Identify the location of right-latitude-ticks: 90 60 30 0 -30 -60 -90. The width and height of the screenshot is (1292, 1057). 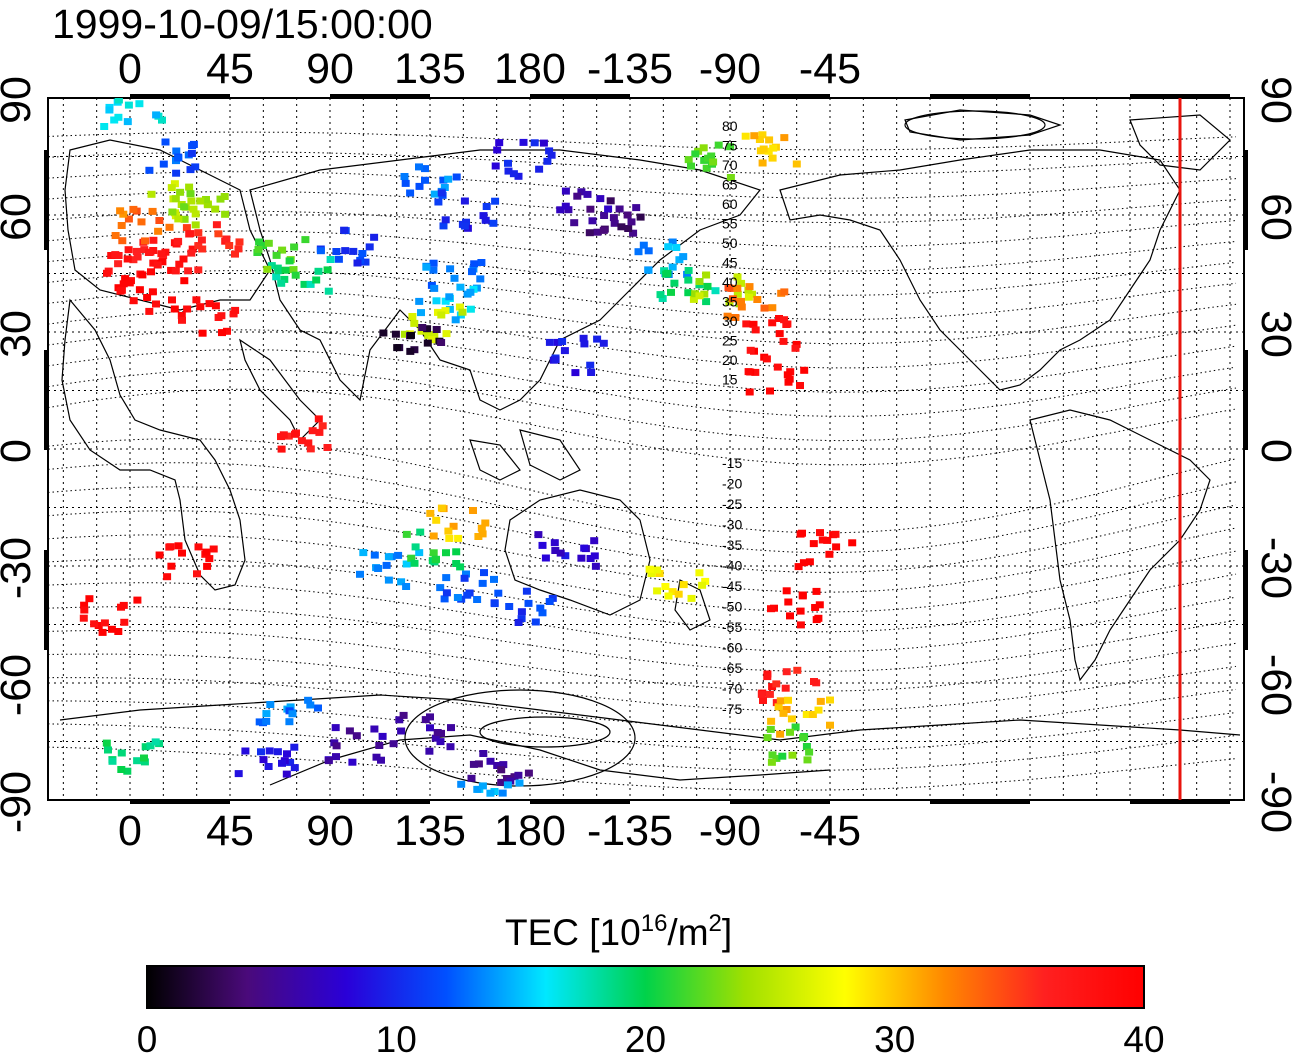
(1272, 454).